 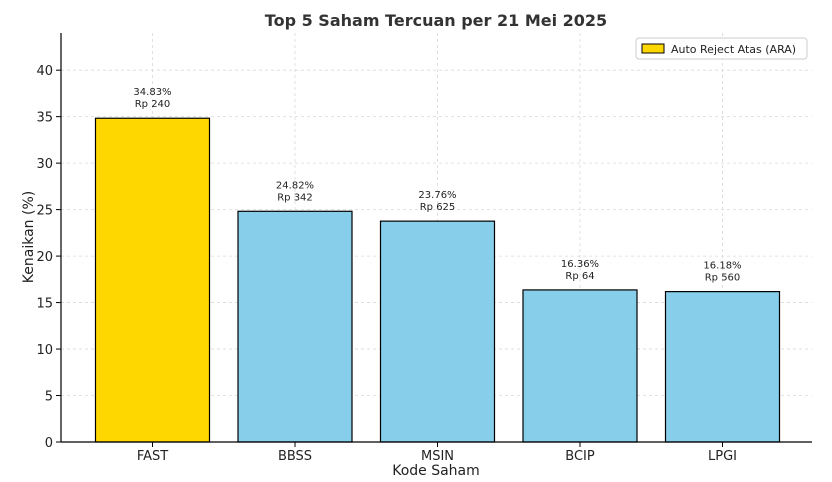 I want to click on legend: Auto Reject Atas (ARA), so click(x=721, y=48).